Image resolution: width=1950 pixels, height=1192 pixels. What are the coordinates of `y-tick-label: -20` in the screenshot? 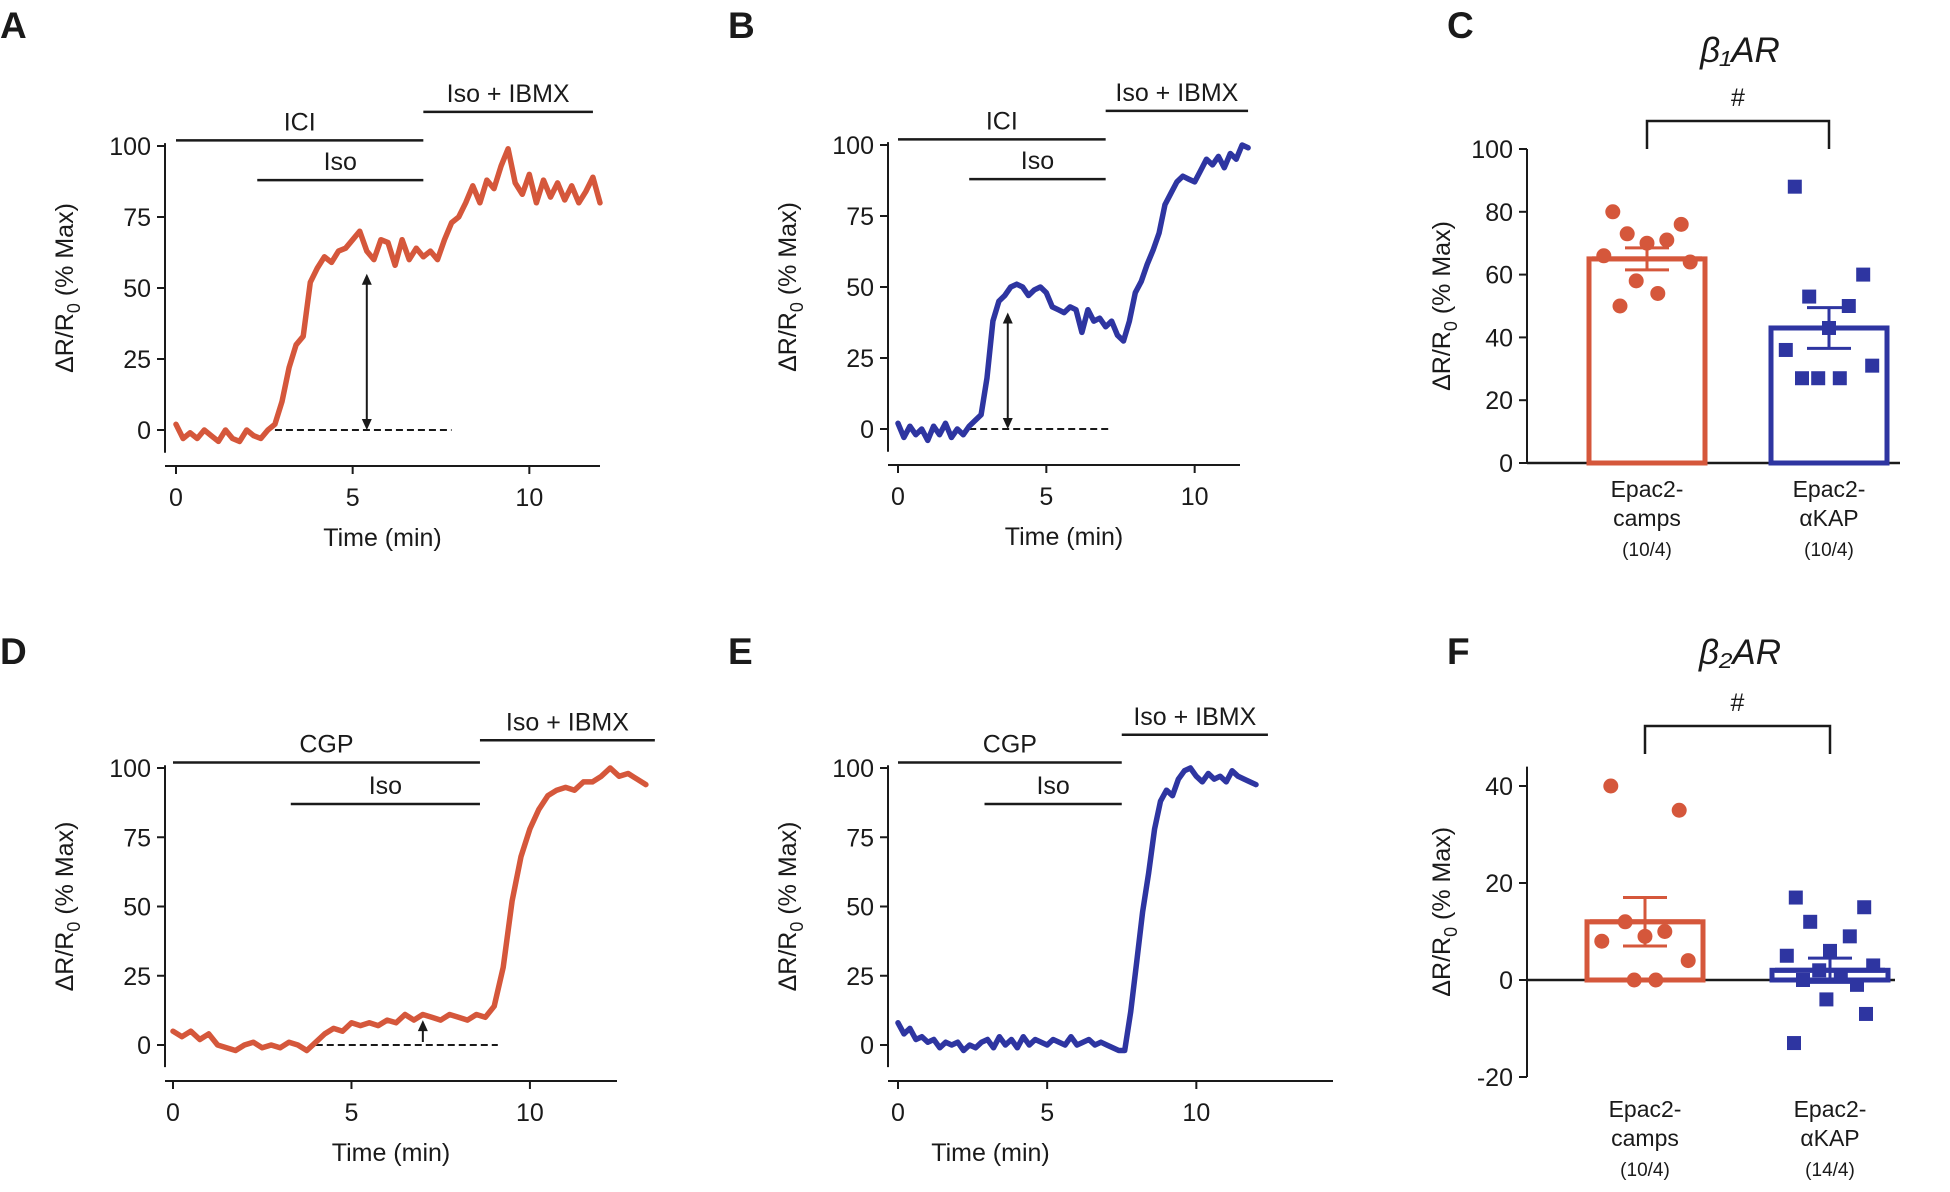 It's located at (1495, 1078).